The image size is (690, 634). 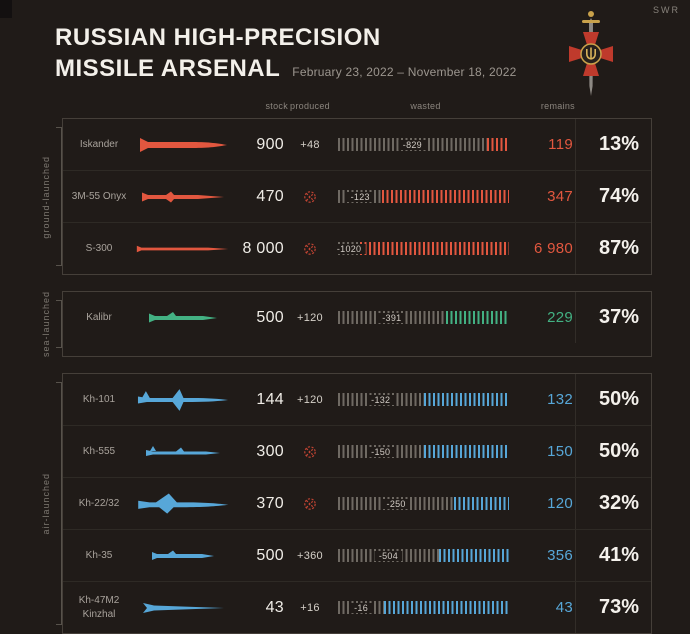 What do you see at coordinates (182, 249) in the screenshot?
I see `missile-icon-s300` at bounding box center [182, 249].